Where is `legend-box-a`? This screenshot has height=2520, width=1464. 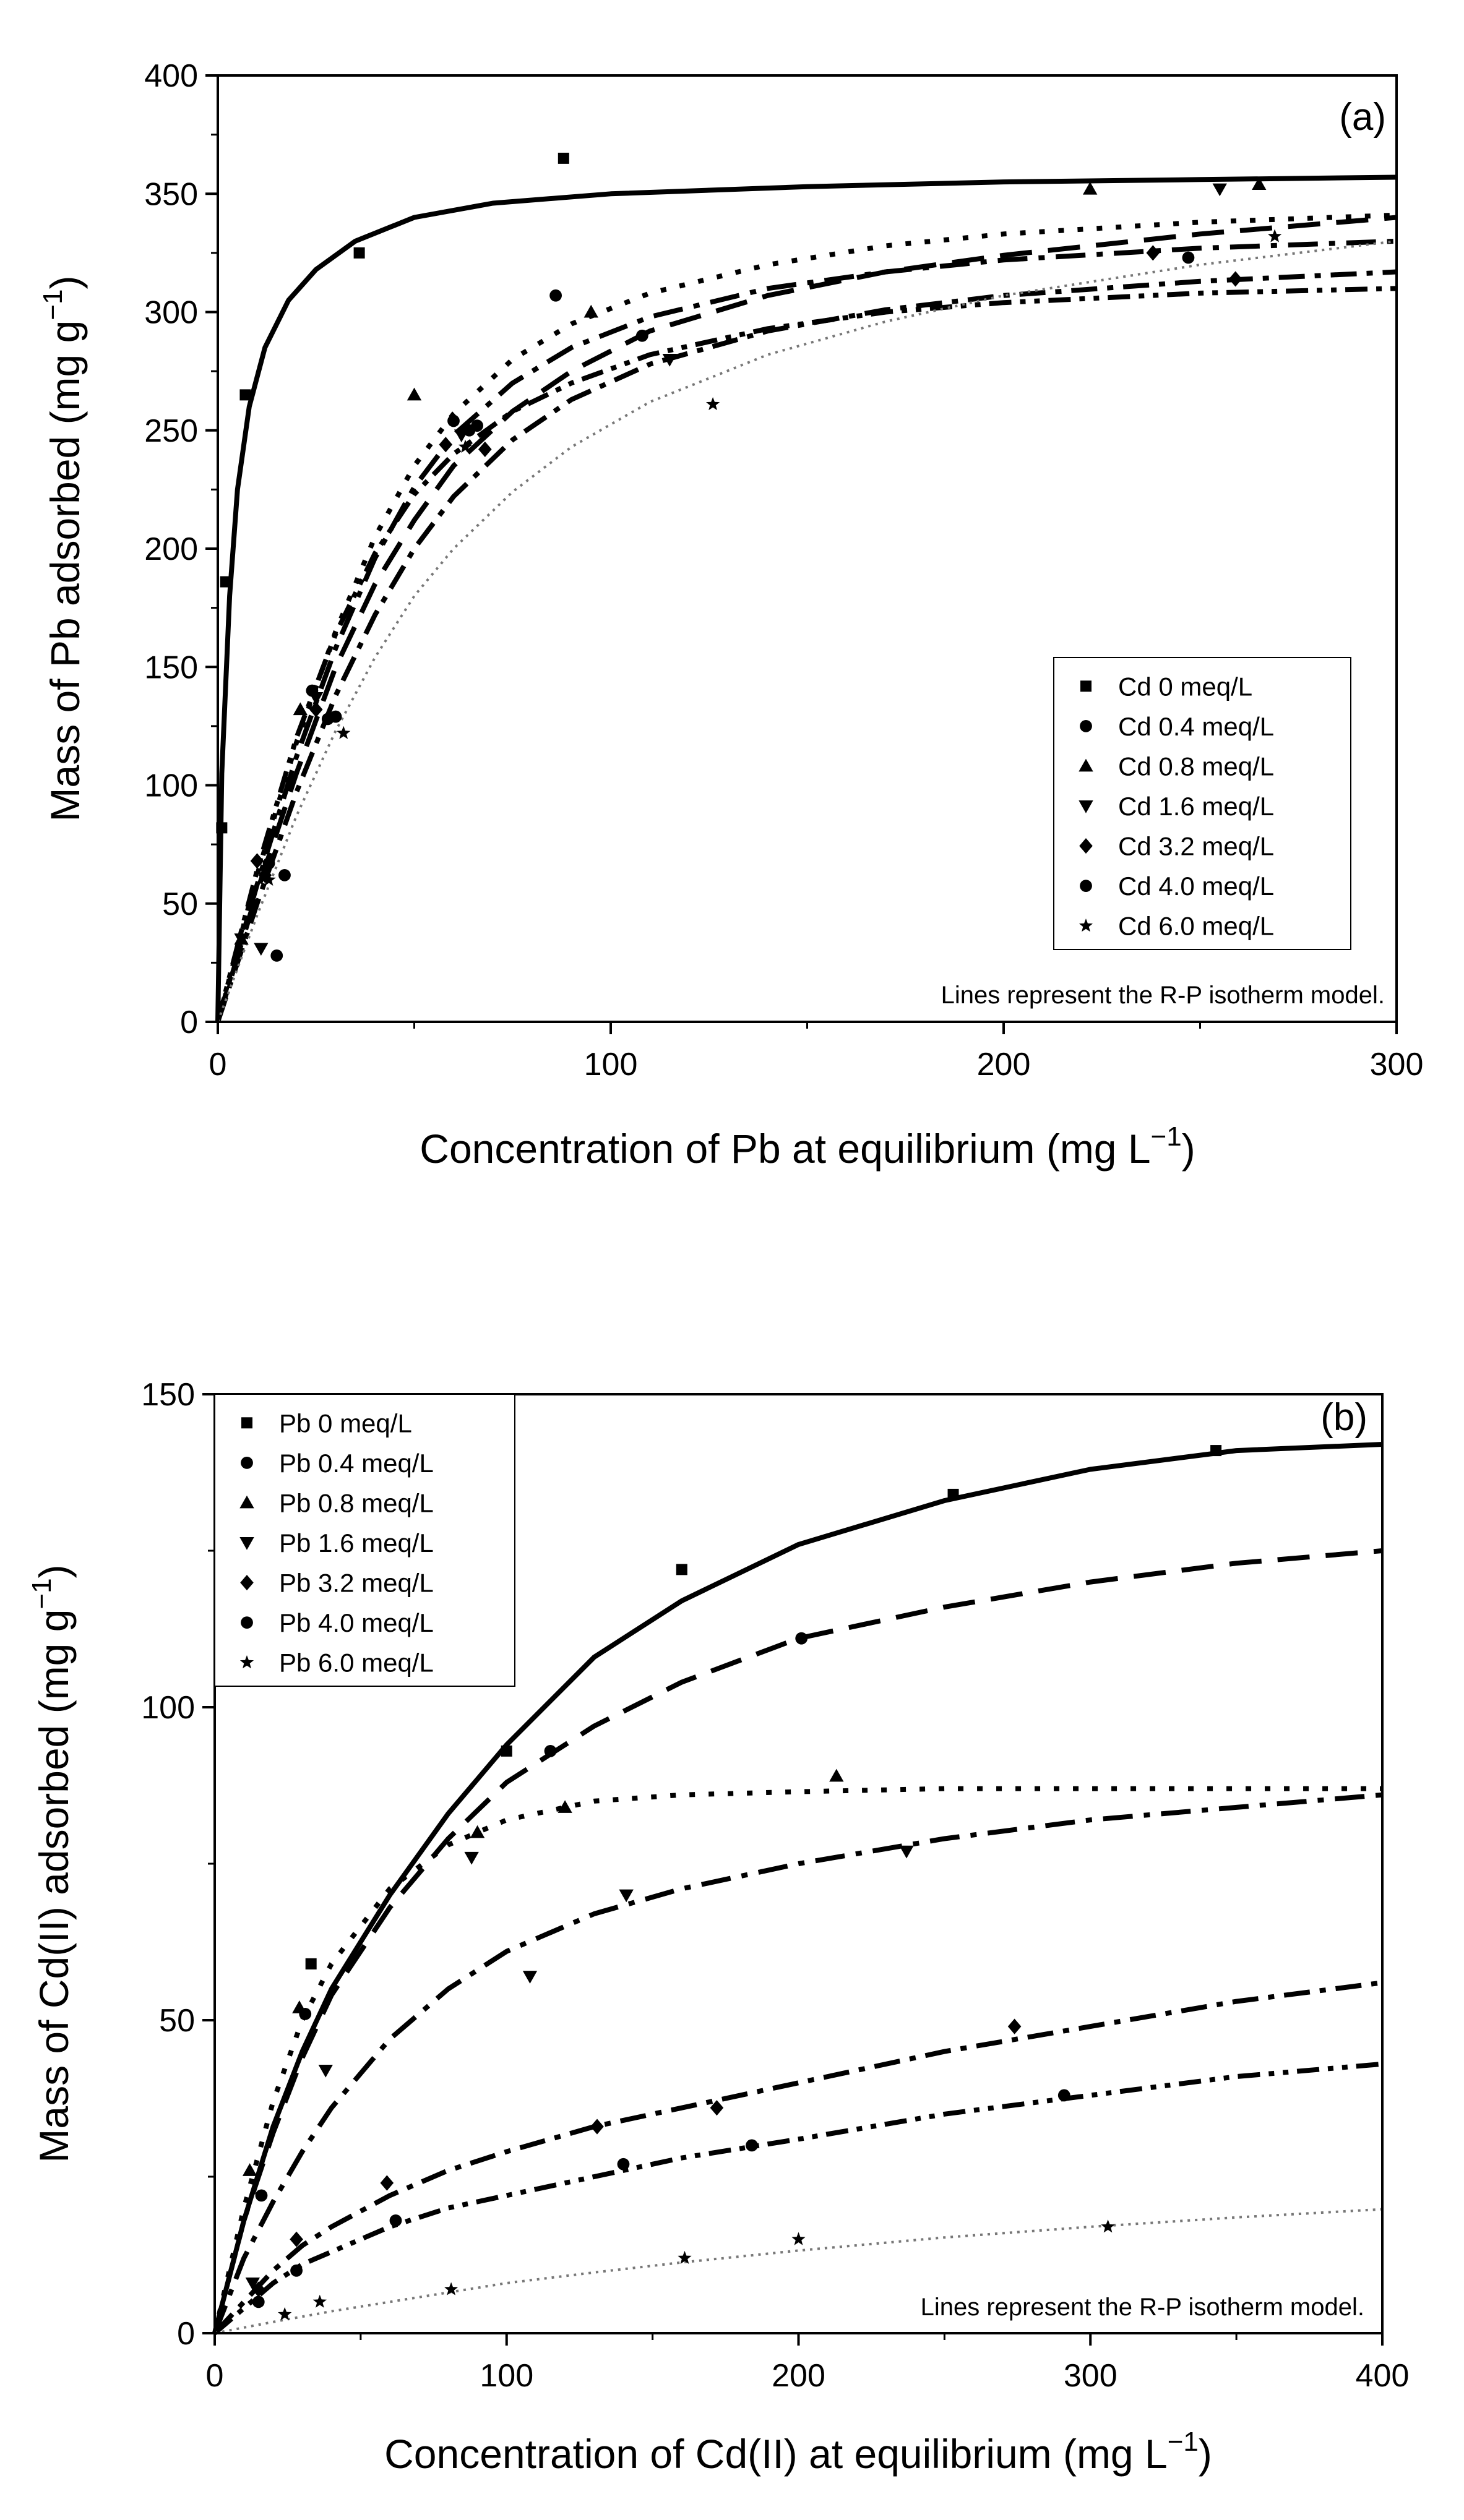
legend-box-a is located at coordinates (1202, 804).